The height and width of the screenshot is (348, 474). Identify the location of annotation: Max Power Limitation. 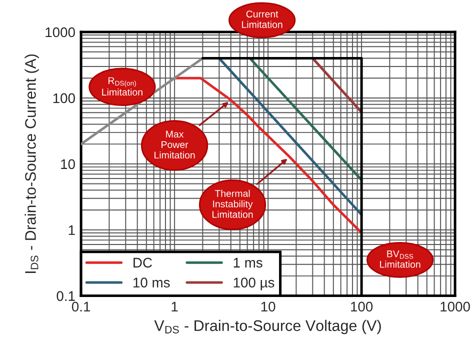
(174, 144).